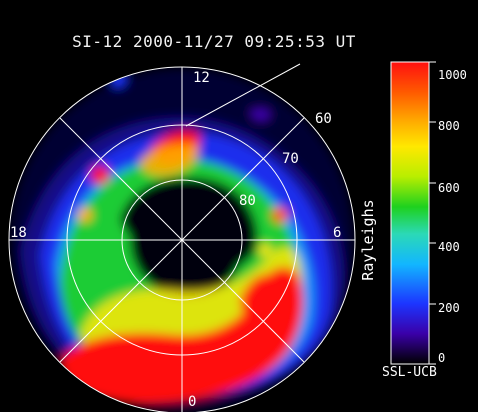 The width and height of the screenshot is (478, 412). What do you see at coordinates (441, 358) in the screenshot?
I see `colorbar-tick-0: 0` at bounding box center [441, 358].